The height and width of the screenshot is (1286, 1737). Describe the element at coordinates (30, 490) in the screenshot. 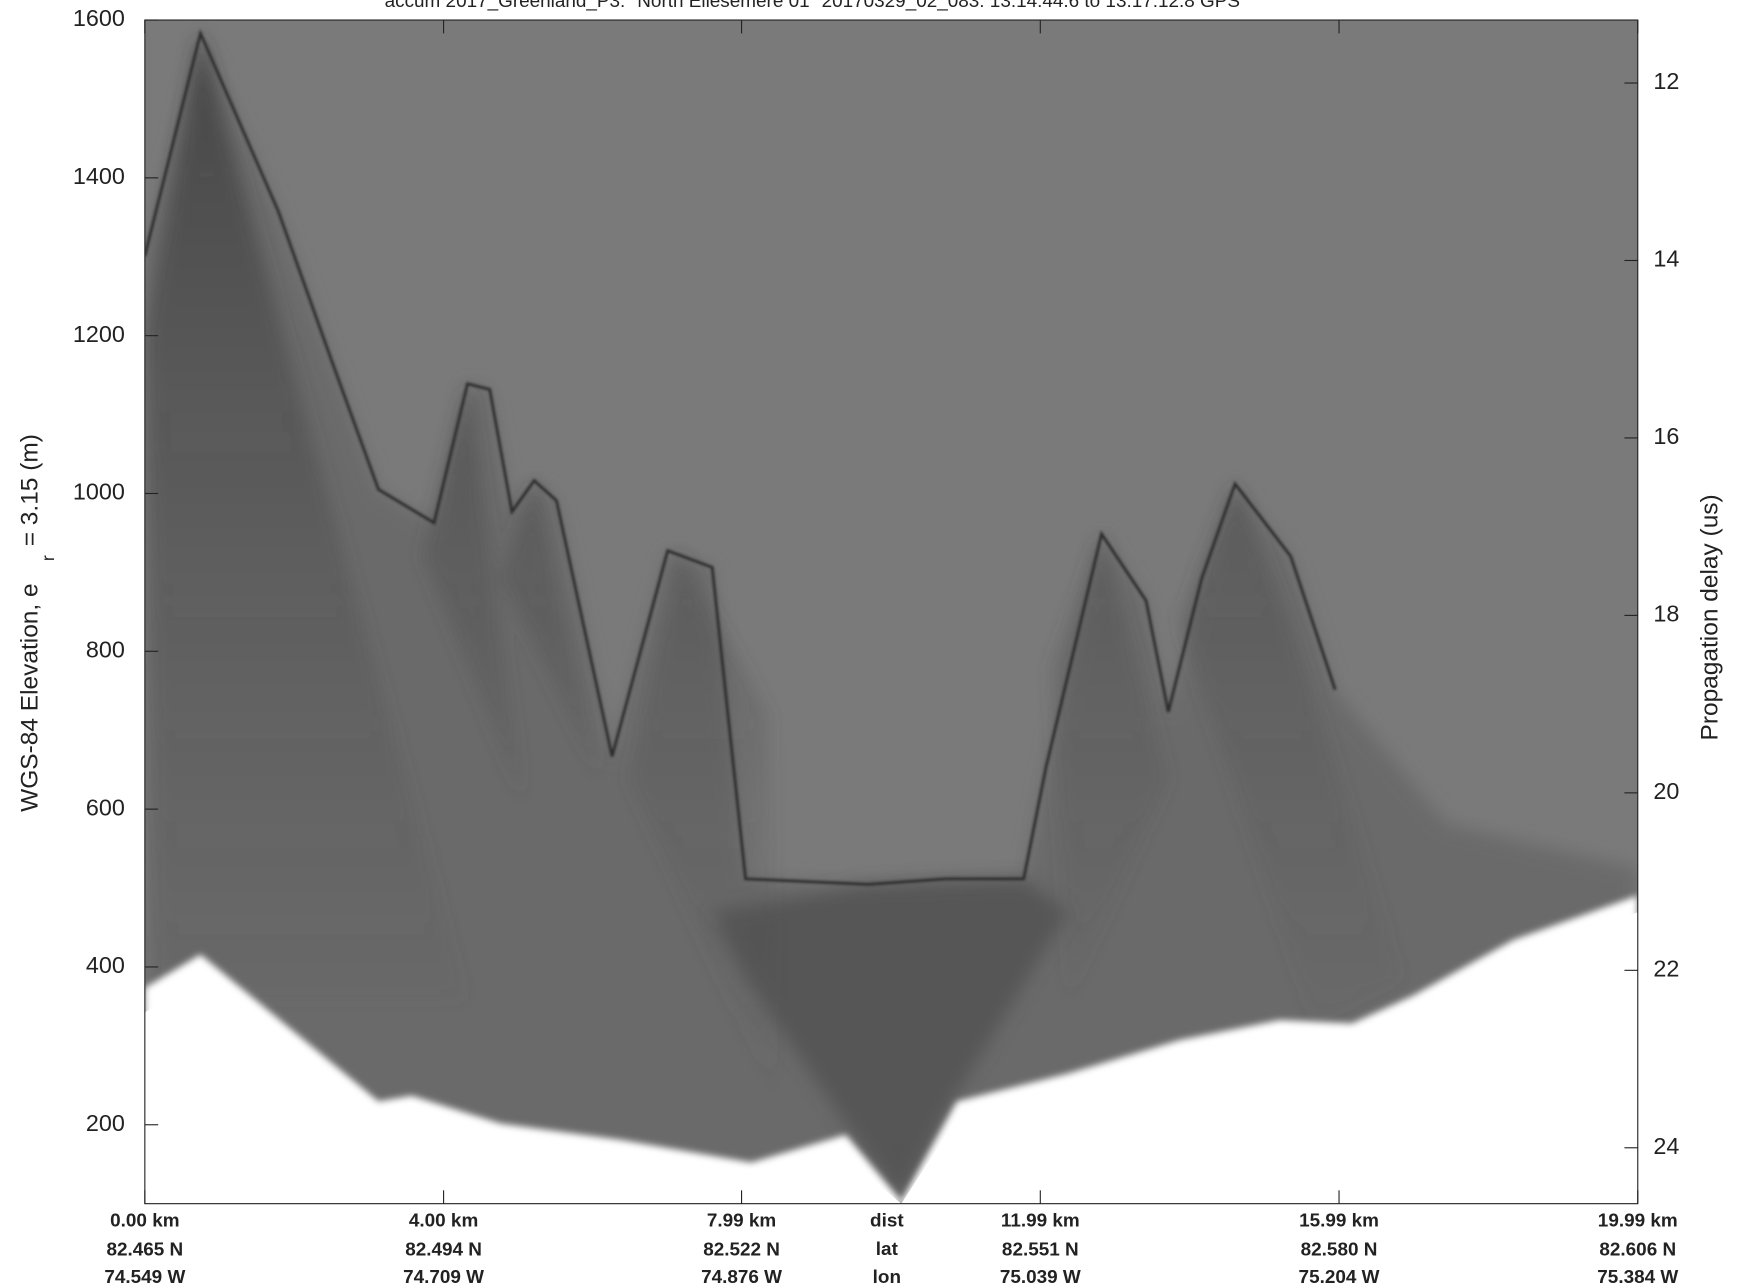

I see `y-label-end: = 3.15 (m)` at that location.